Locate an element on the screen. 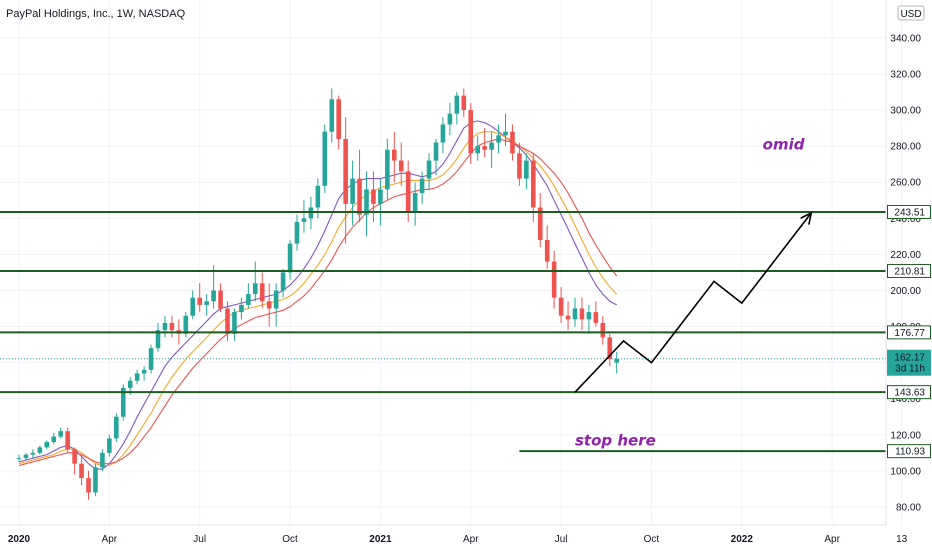  level-tag: 110.93 is located at coordinates (909, 451).